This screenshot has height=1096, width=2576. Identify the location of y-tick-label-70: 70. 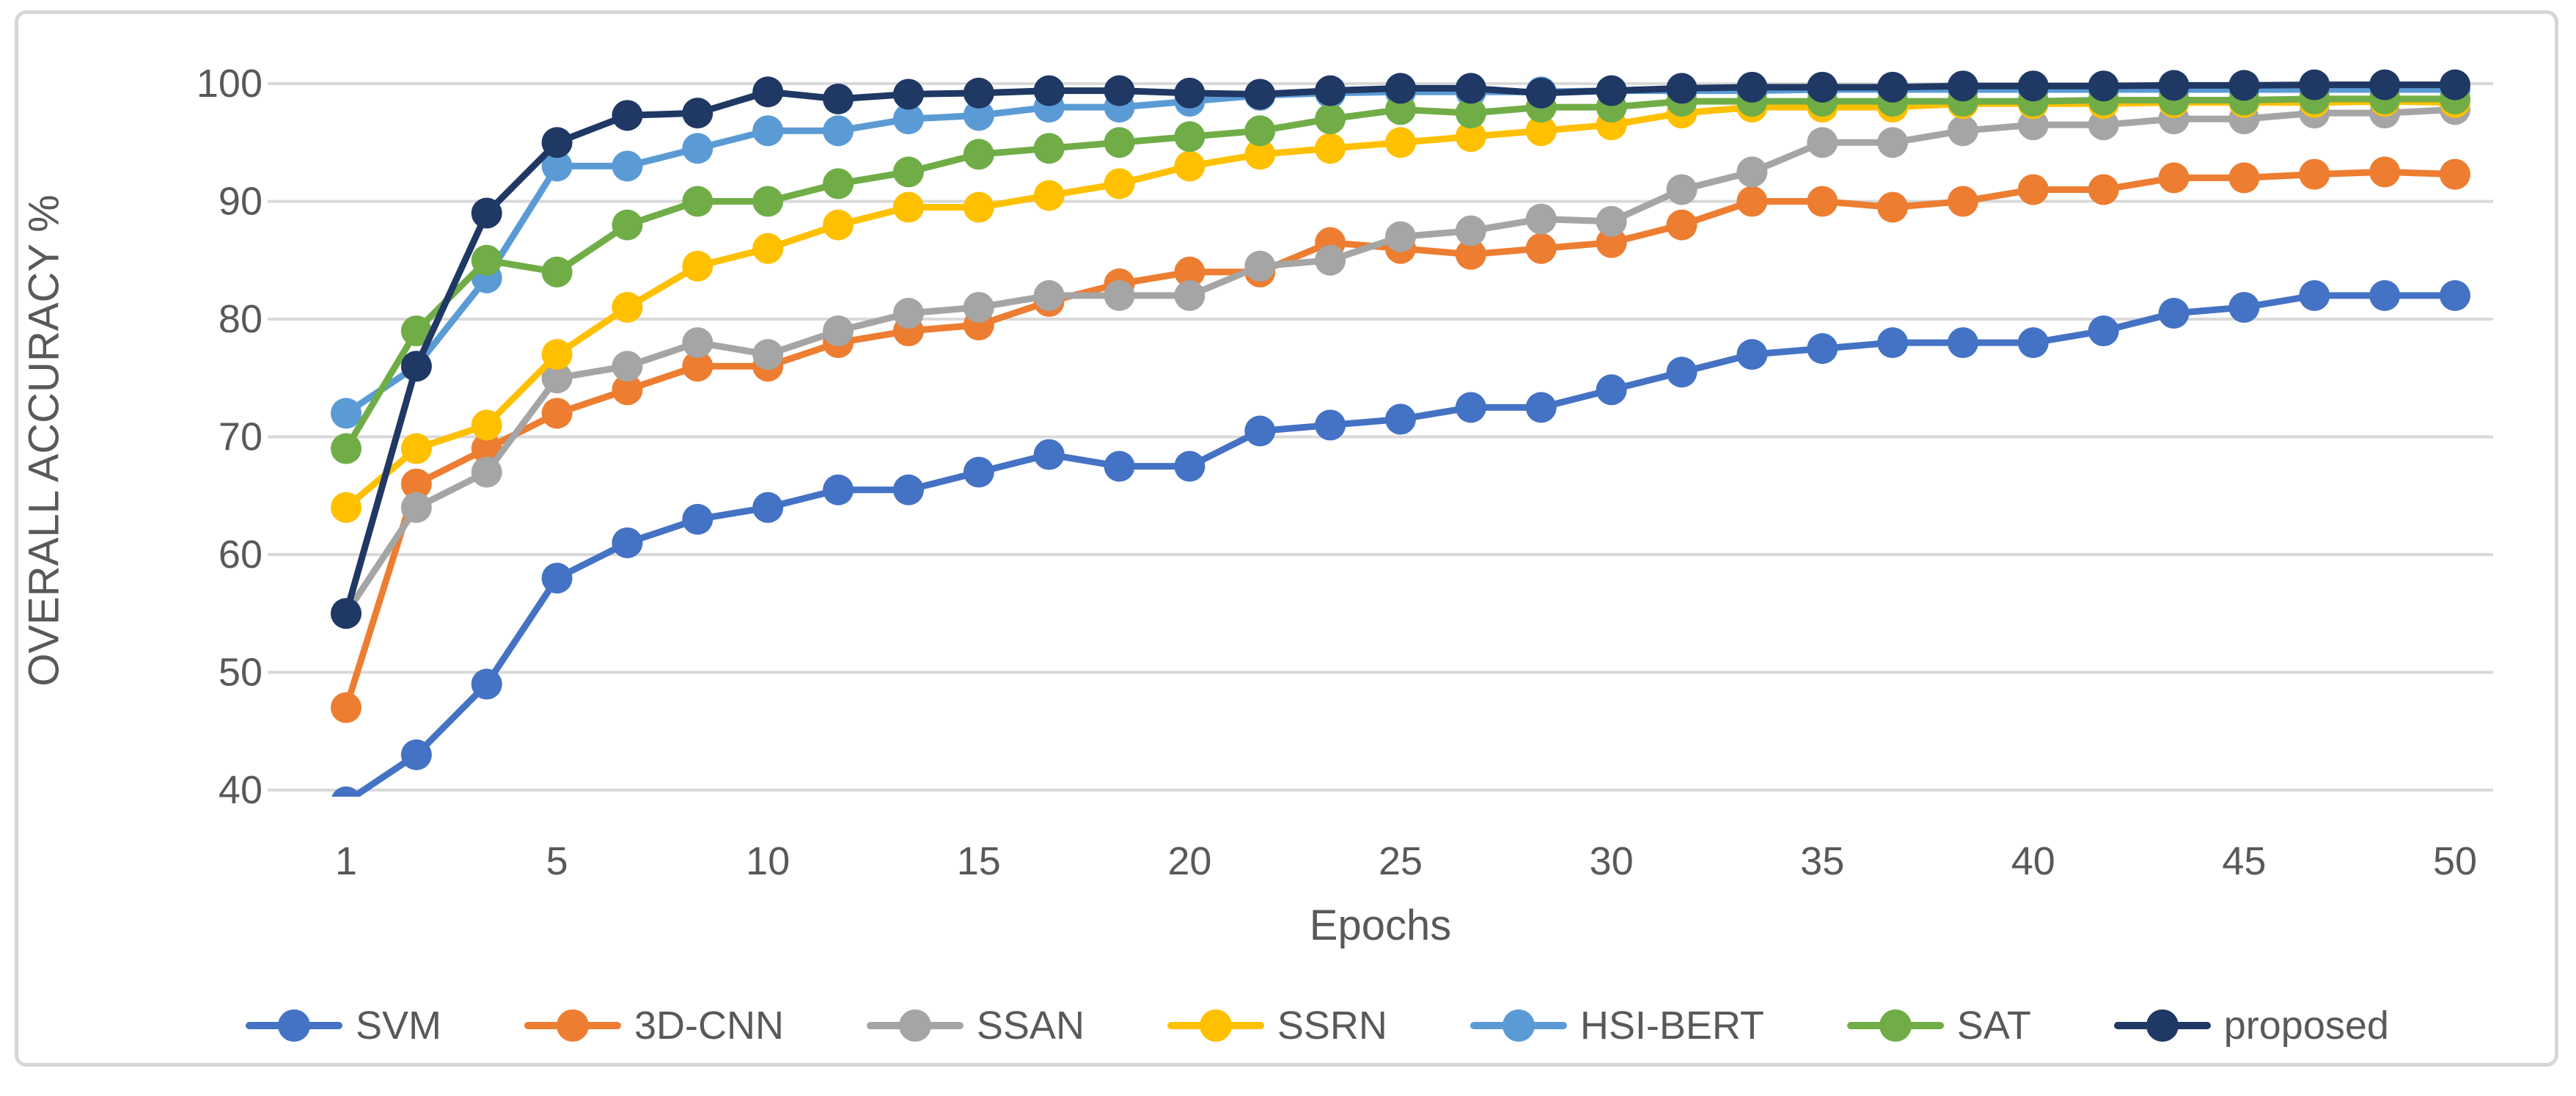
(241, 437).